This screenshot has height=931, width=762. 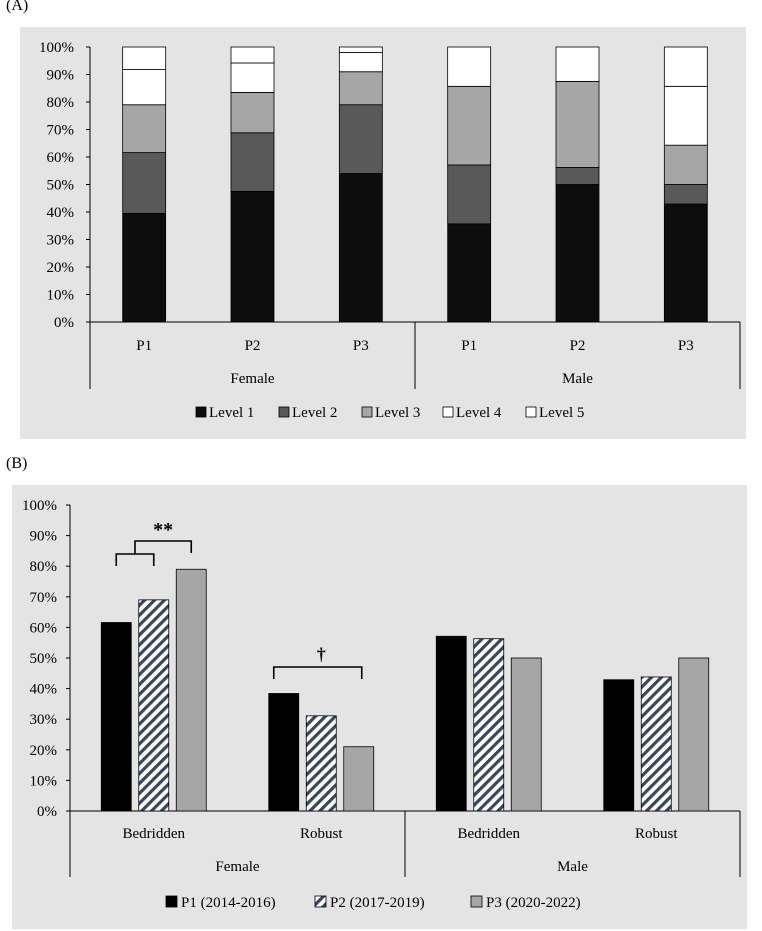 I want to click on legend-label: Level 3, so click(x=397, y=413).